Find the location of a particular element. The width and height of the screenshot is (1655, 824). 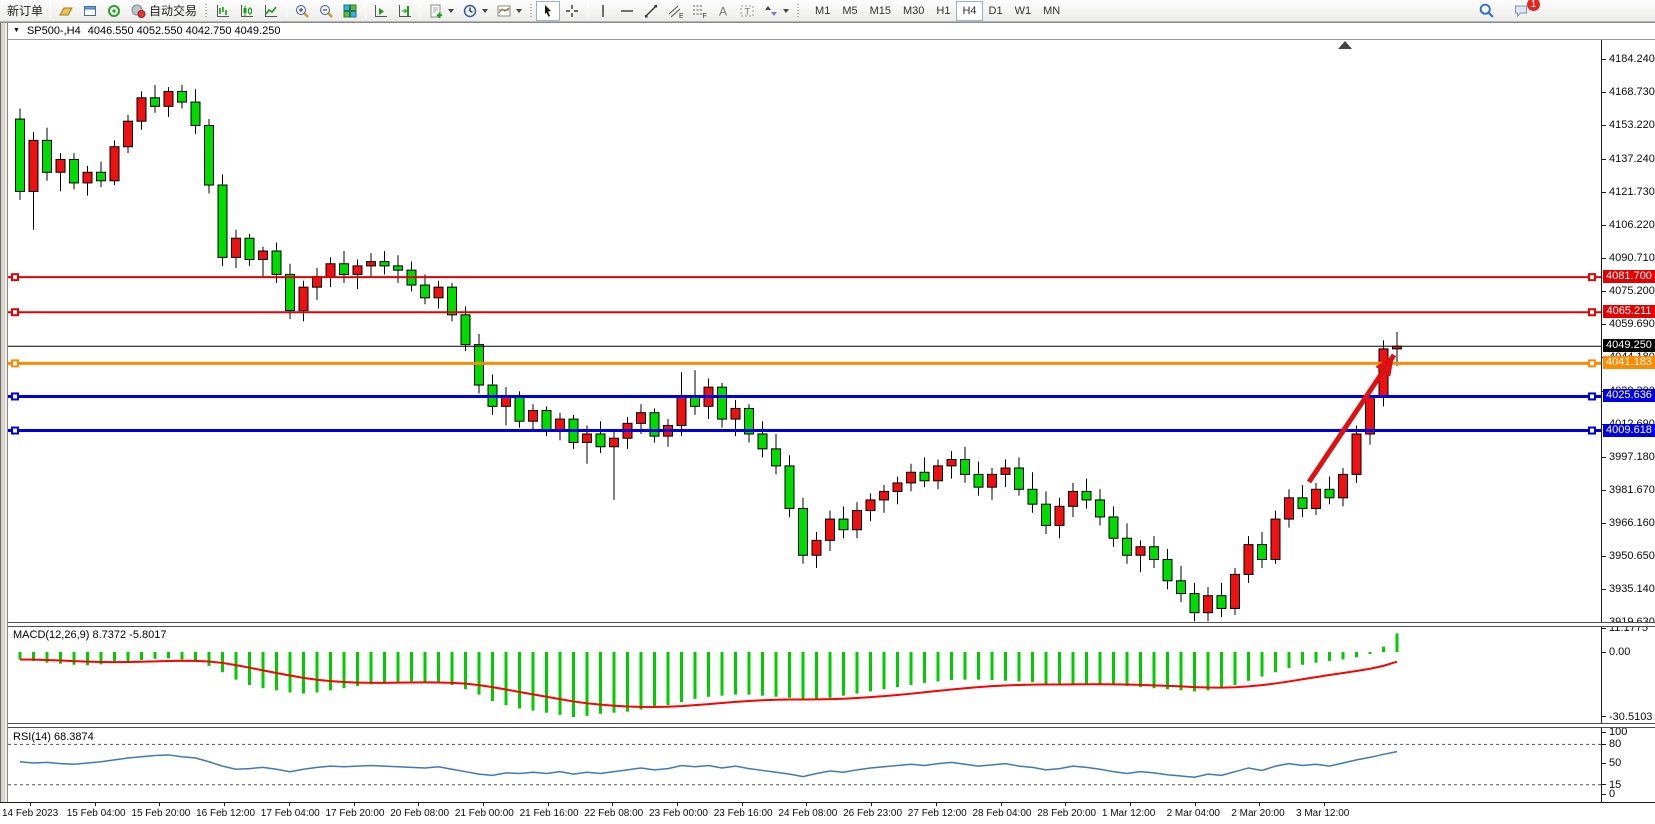

macd-tick-label: 0.00 is located at coordinates (1620, 652).